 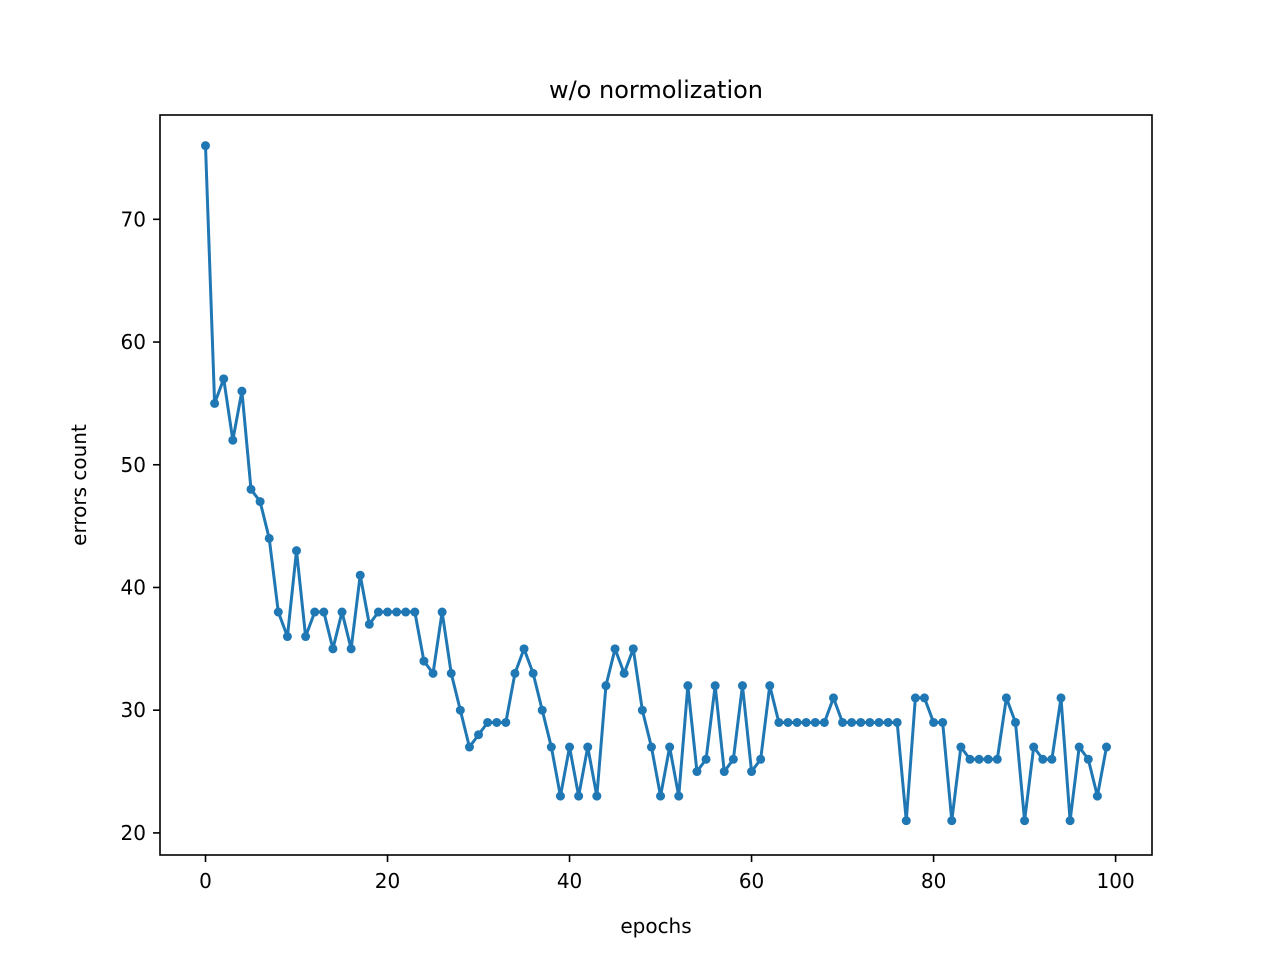 What do you see at coordinates (751, 881) in the screenshot?
I see `x-tick-label: 60` at bounding box center [751, 881].